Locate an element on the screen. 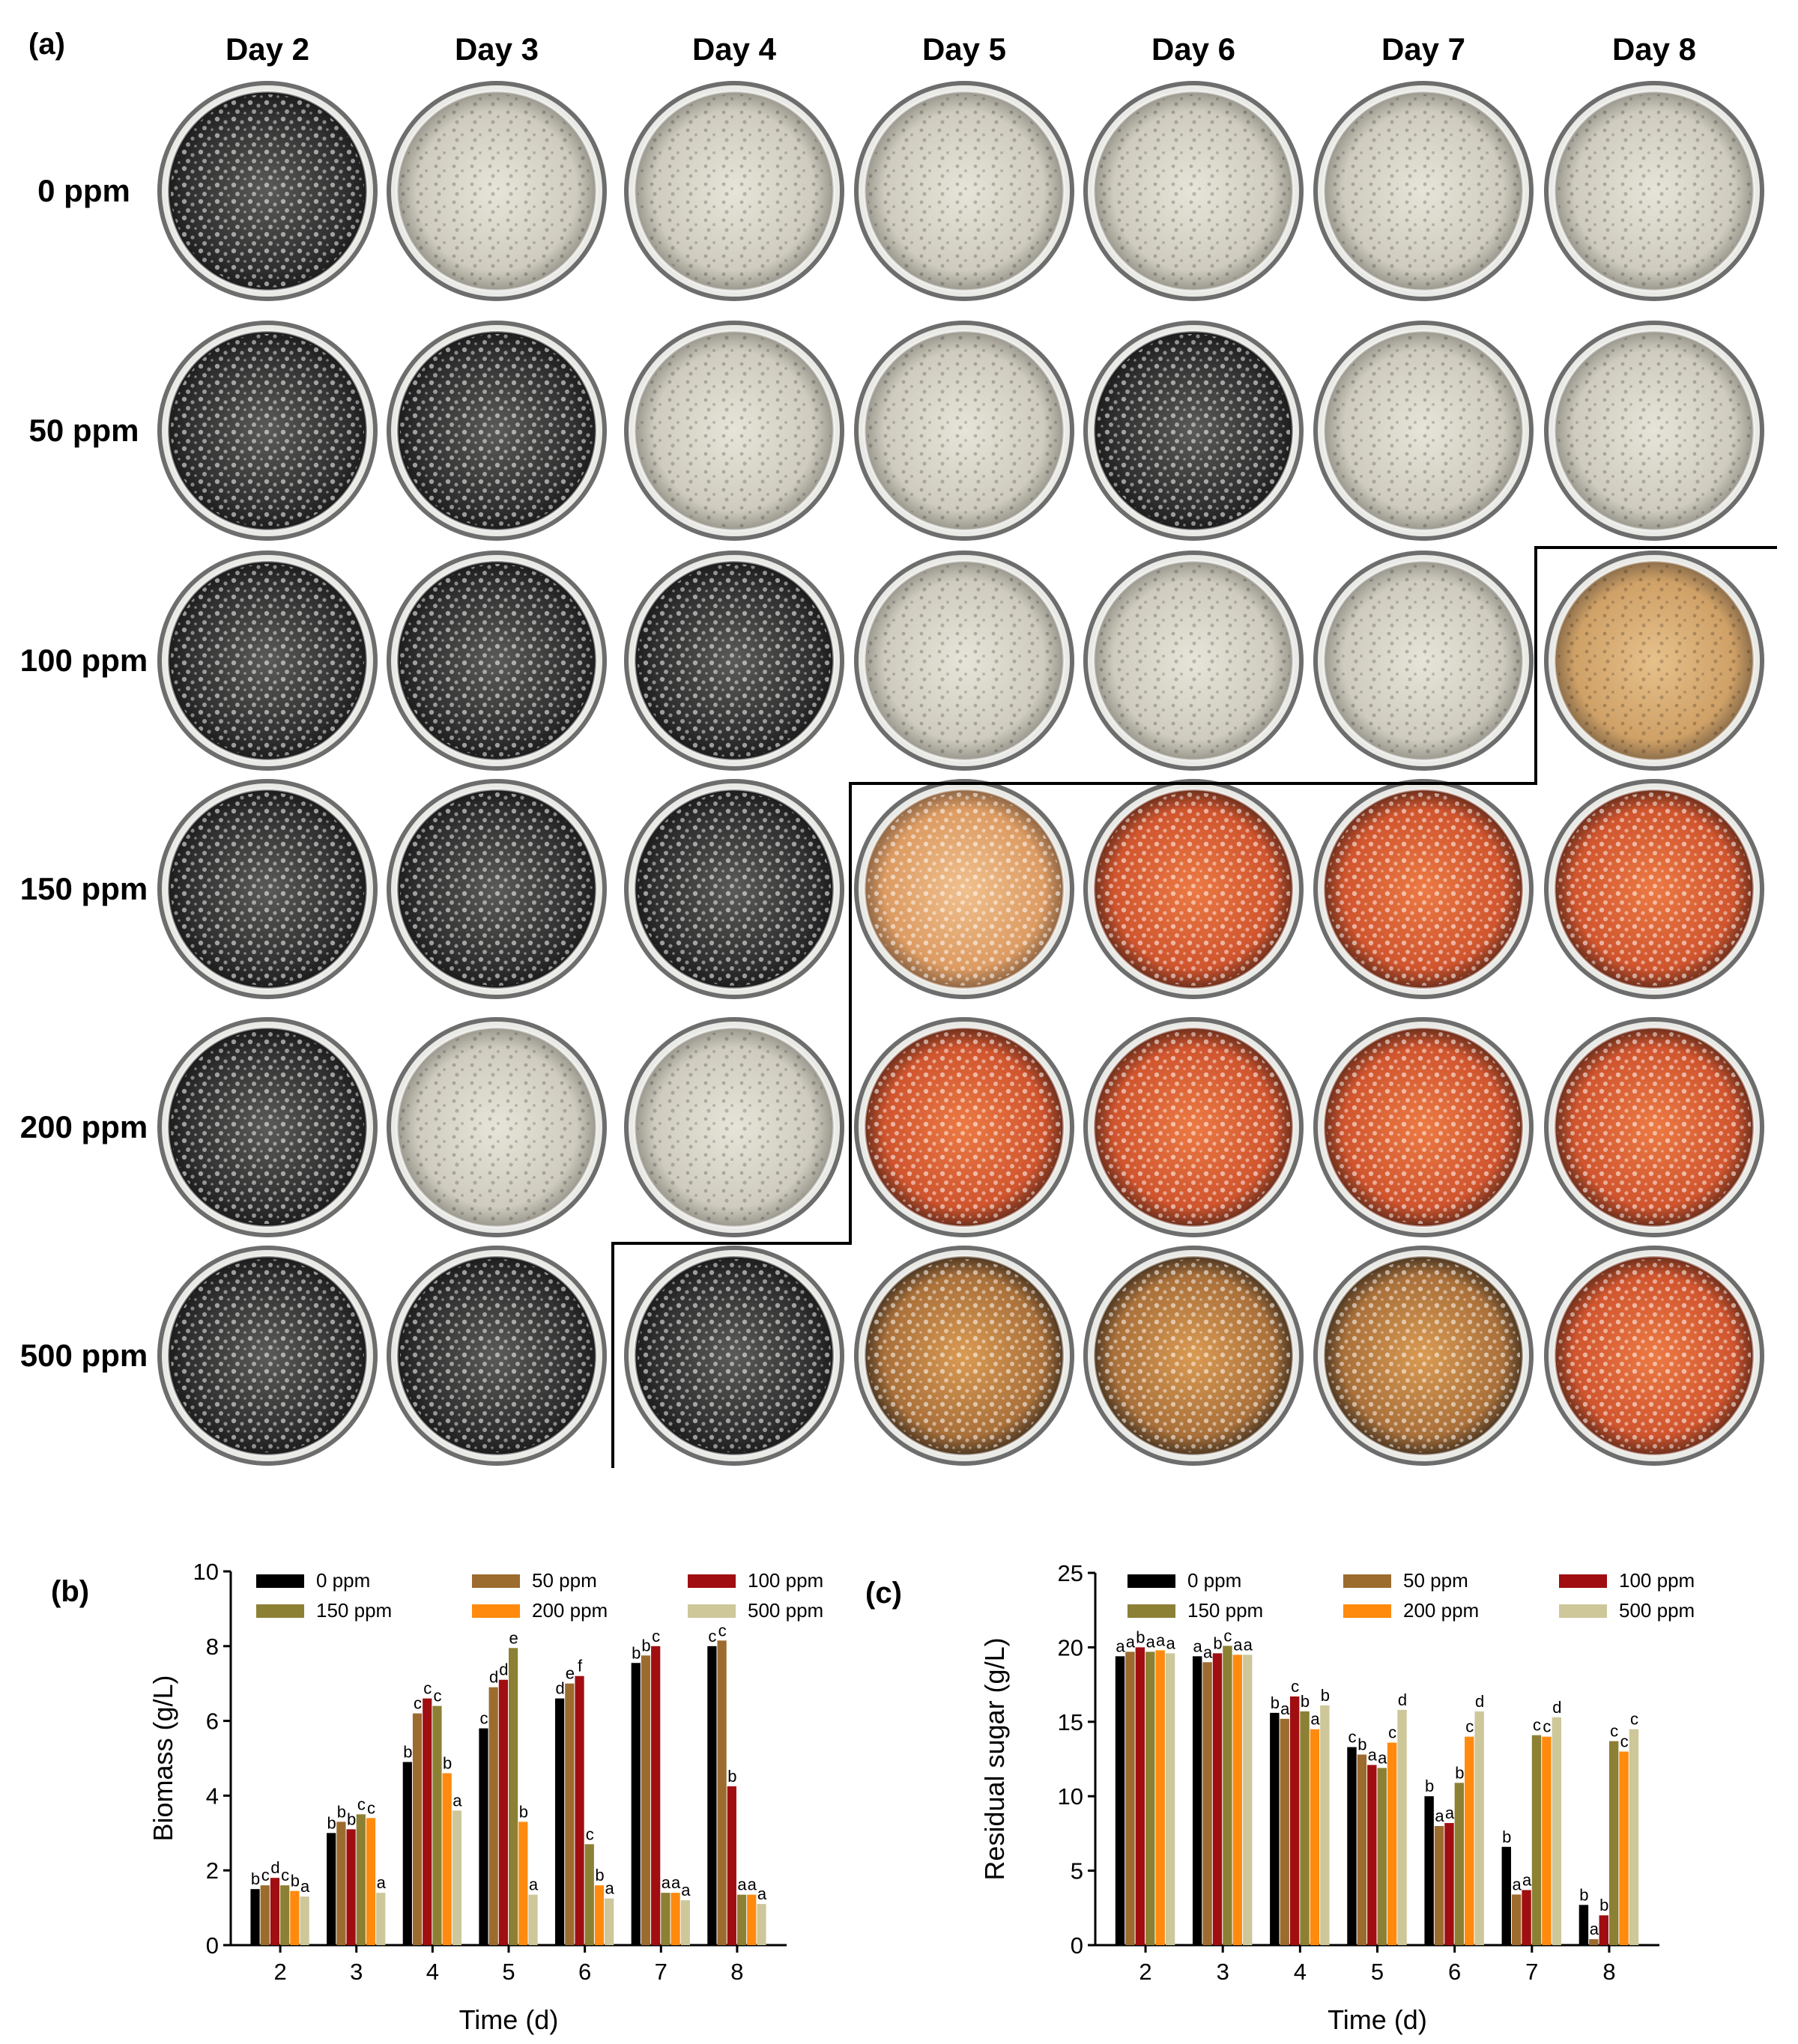  bar-significance-label: e is located at coordinates (570, 1673).